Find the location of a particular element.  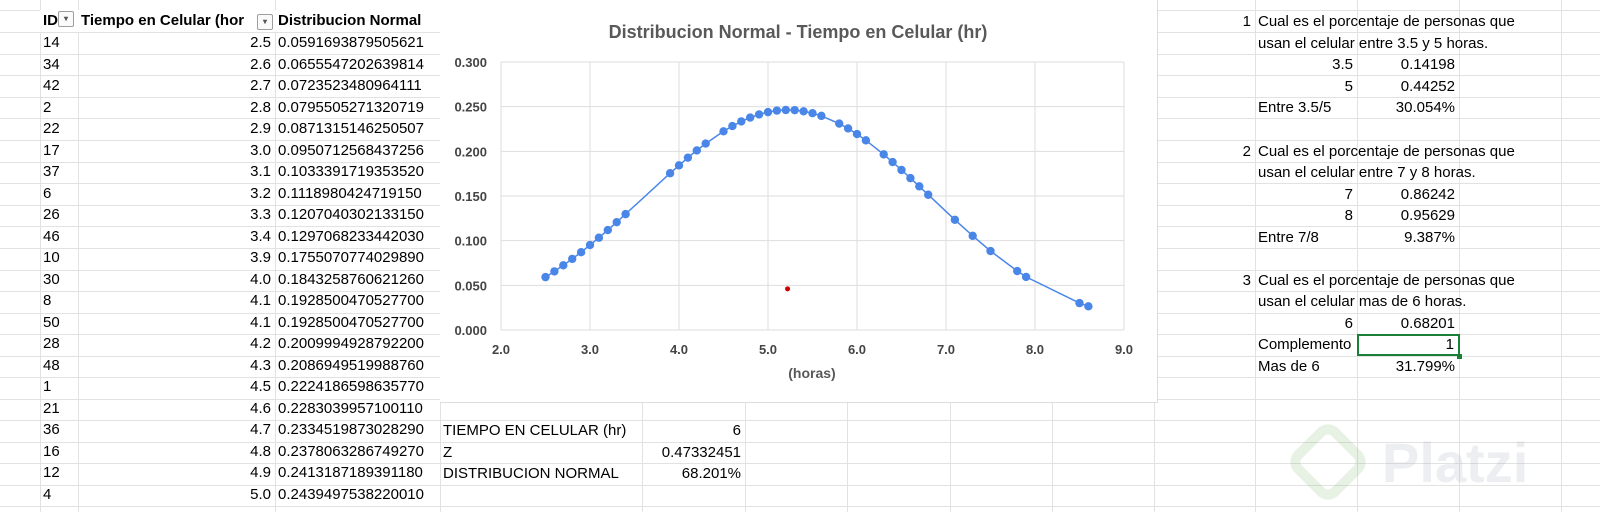

q1-a-key: 3.5 is located at coordinates (1342, 64).